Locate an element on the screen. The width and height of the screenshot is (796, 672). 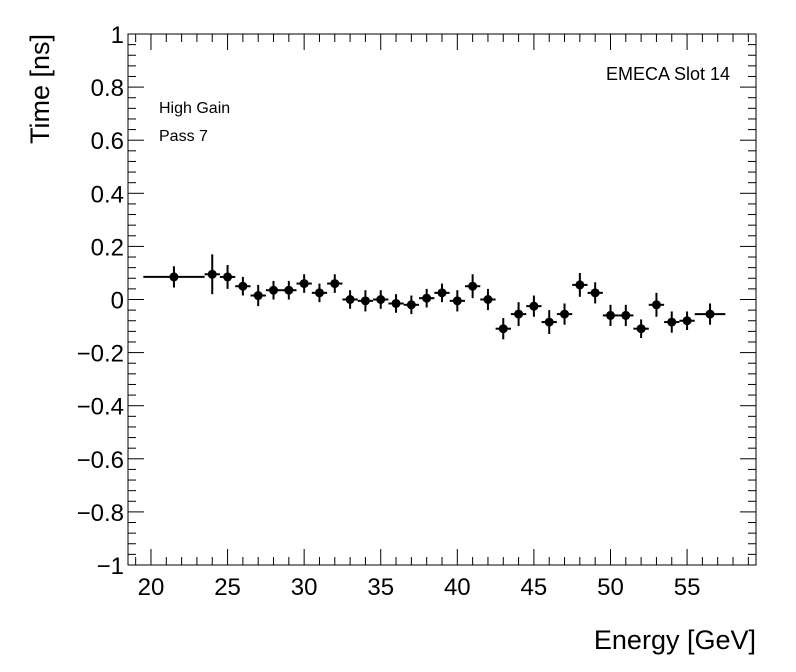
x-tick-label: 30 is located at coordinates (304, 587).